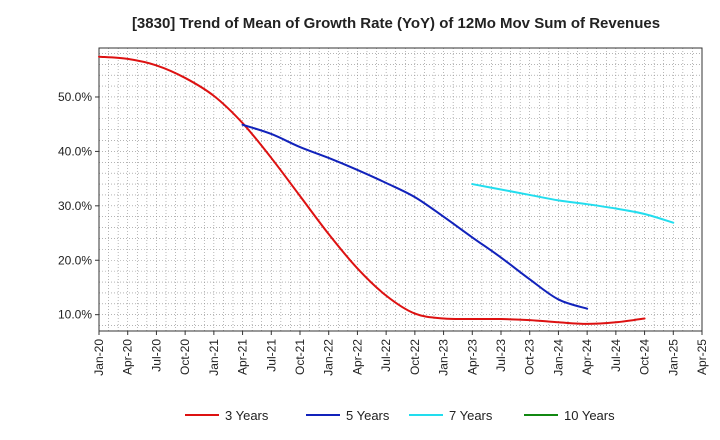  What do you see at coordinates (616, 355) in the screenshot?
I see `x-tick-label: Jul-24` at bounding box center [616, 355].